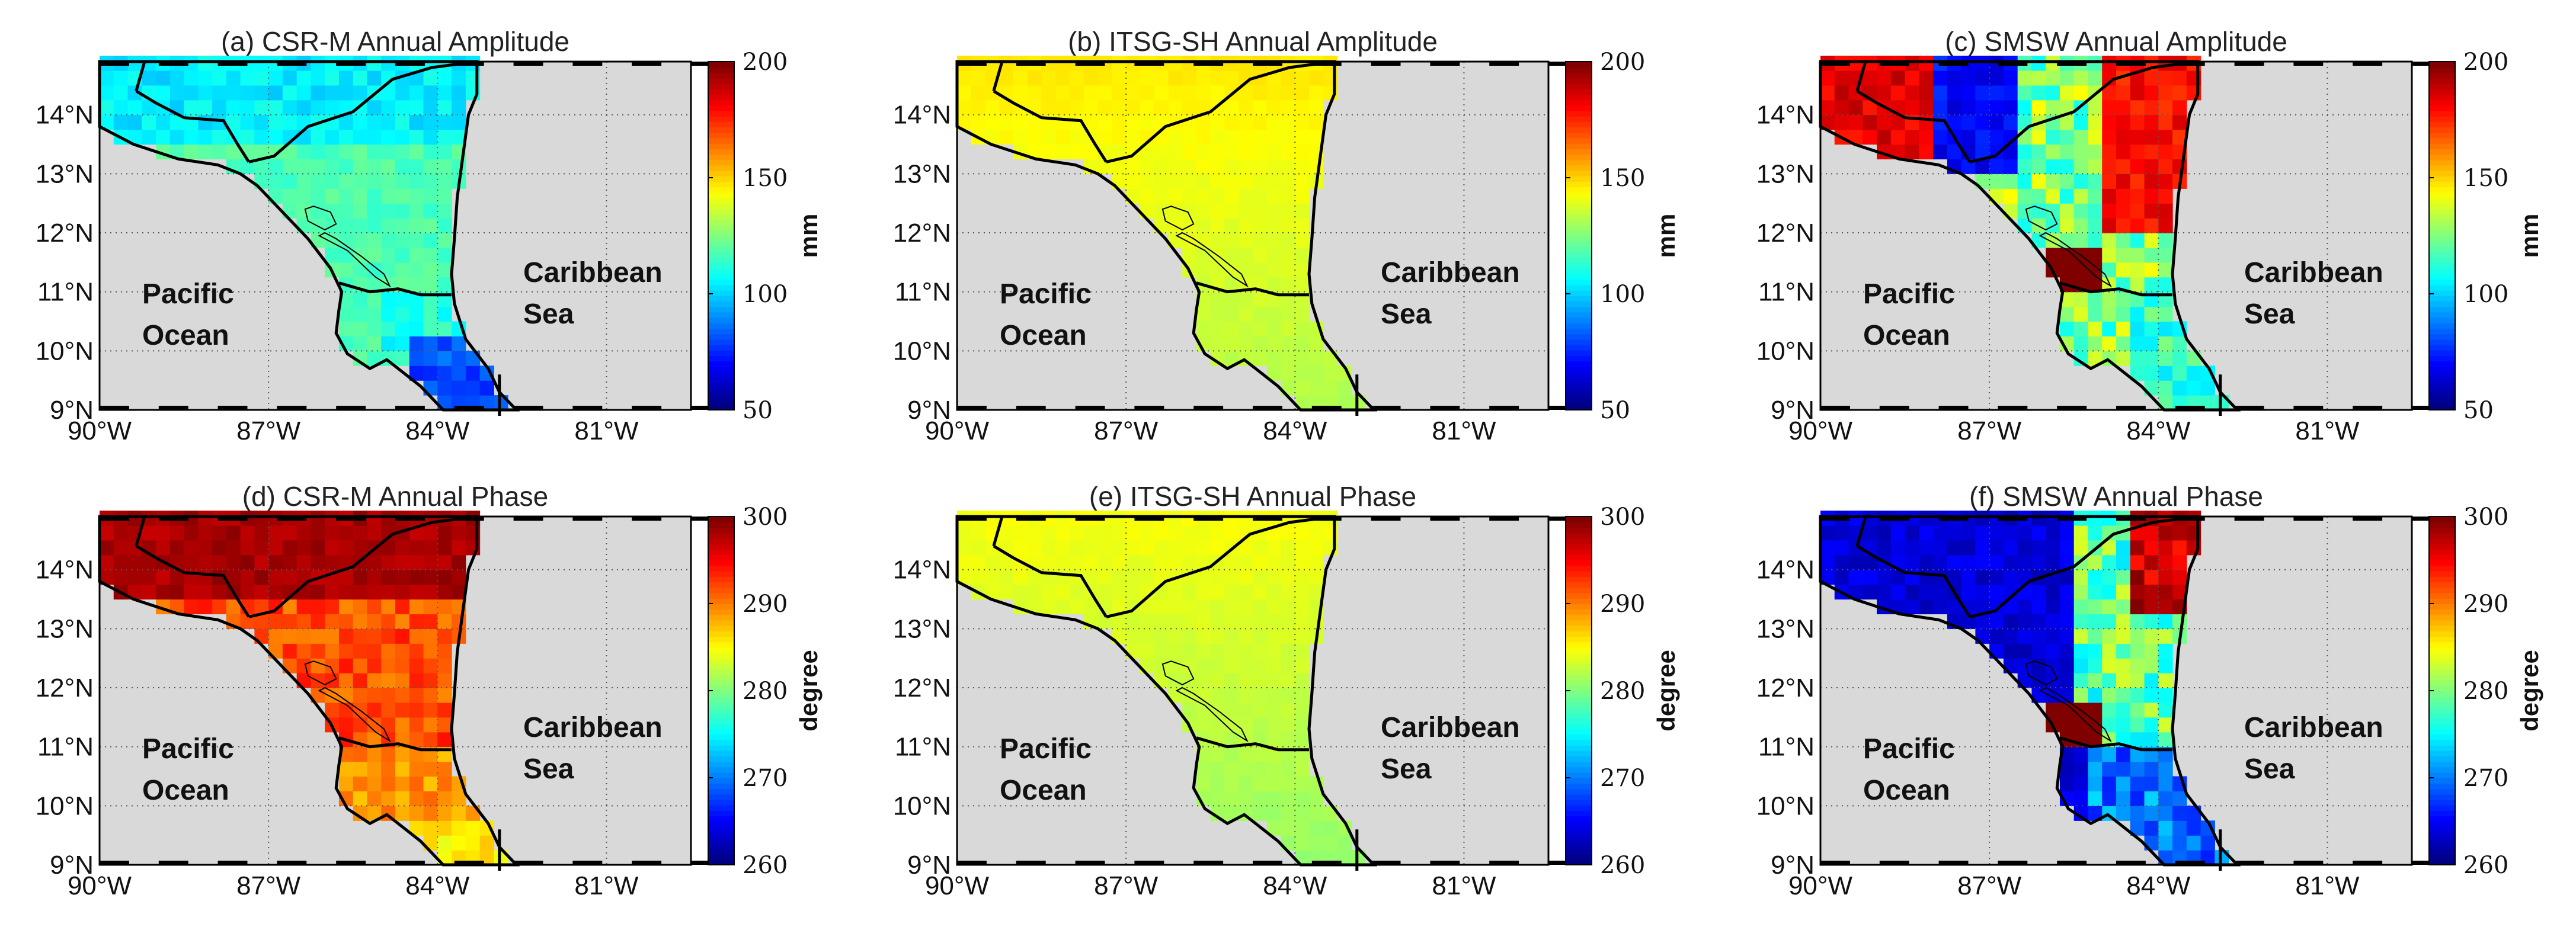  What do you see at coordinates (2485, 604) in the screenshot?
I see `colorbar-tick-label: 290` at bounding box center [2485, 604].